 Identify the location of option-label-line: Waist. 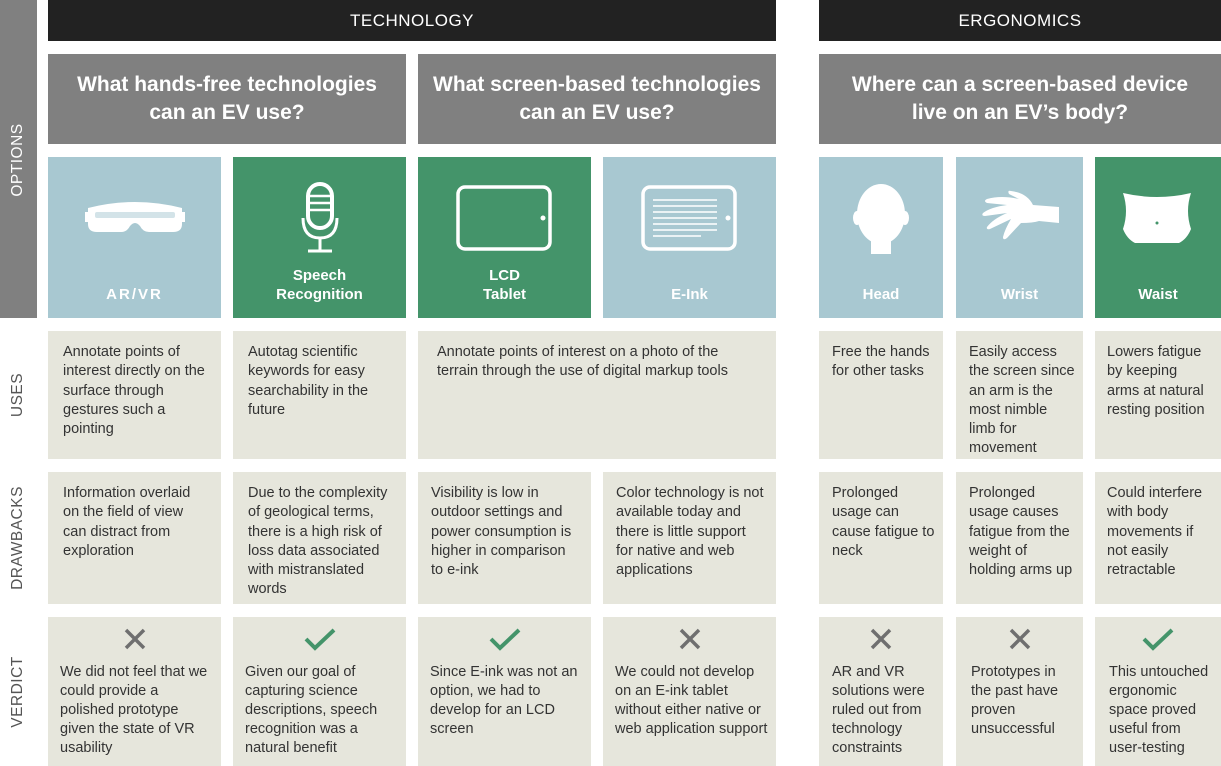
(1158, 294).